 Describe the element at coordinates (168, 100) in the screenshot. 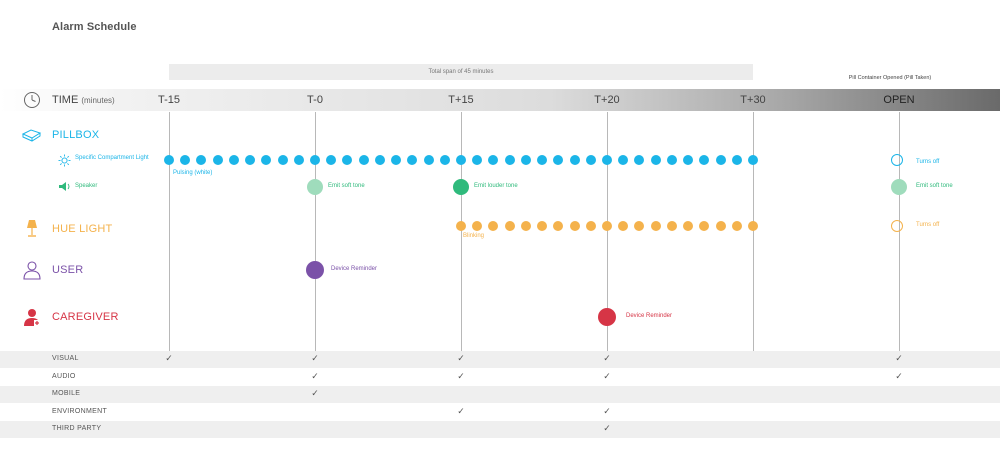

I see `time-tick-0: T-15` at that location.